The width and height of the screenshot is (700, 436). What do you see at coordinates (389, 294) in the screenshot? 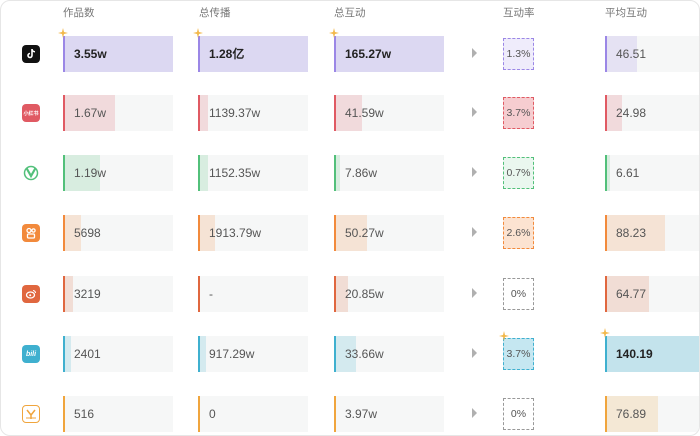
I see `interaction-cell: 20.85w` at bounding box center [389, 294].